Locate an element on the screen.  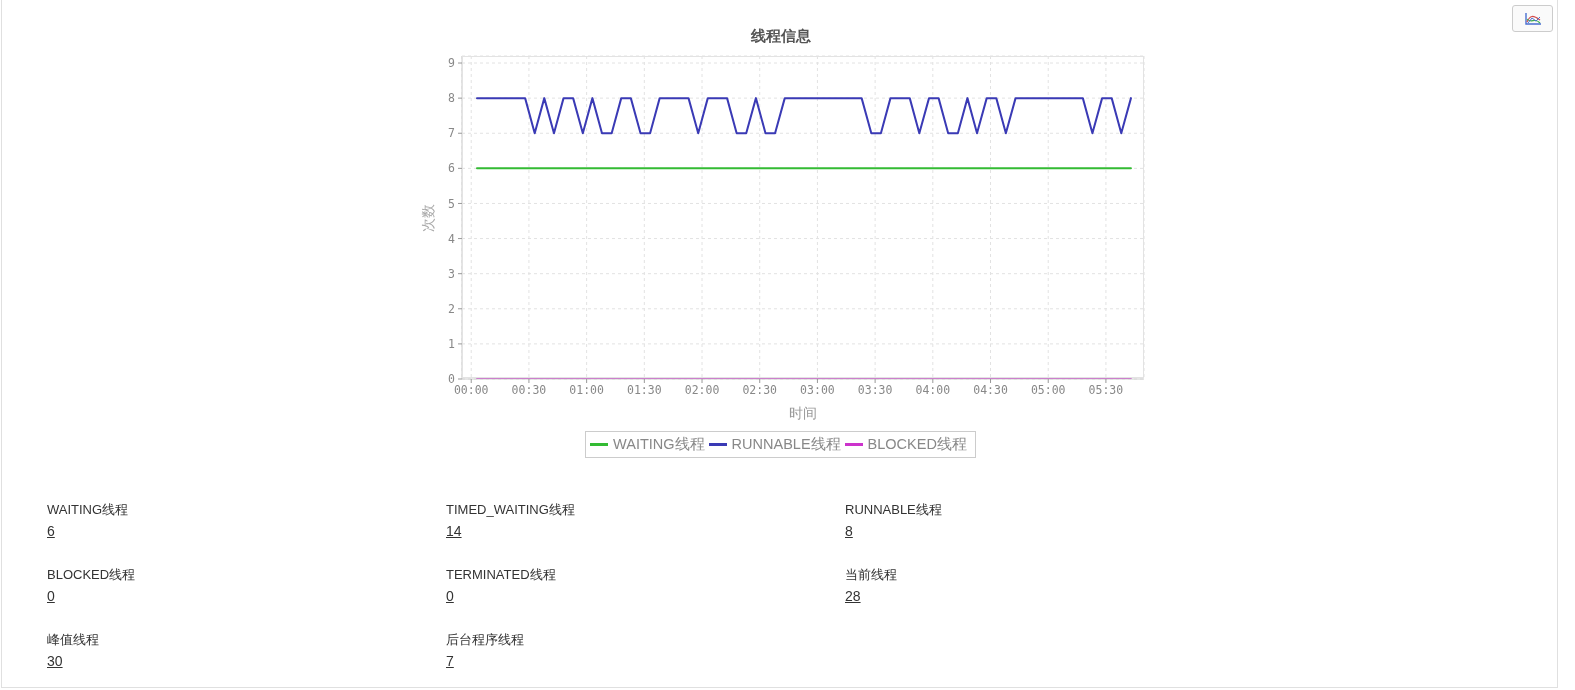
x-tick-label: 00:00 is located at coordinates (471, 390).